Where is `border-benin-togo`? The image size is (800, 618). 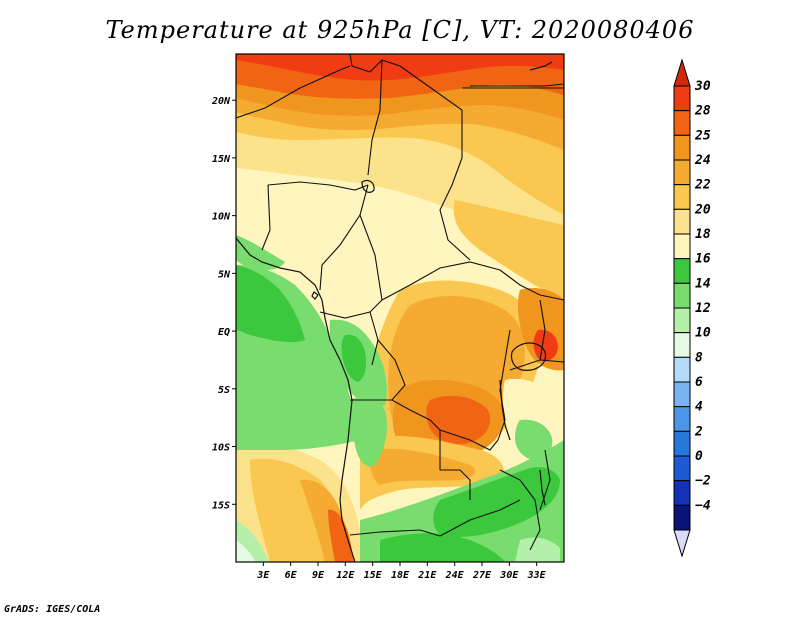
border-benin-togo is located at coordinates (266, 217).